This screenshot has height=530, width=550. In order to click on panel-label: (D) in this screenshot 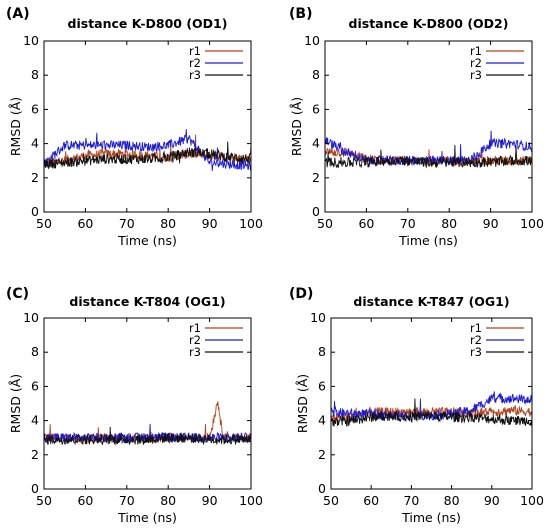, I will do `click(301, 294)`.